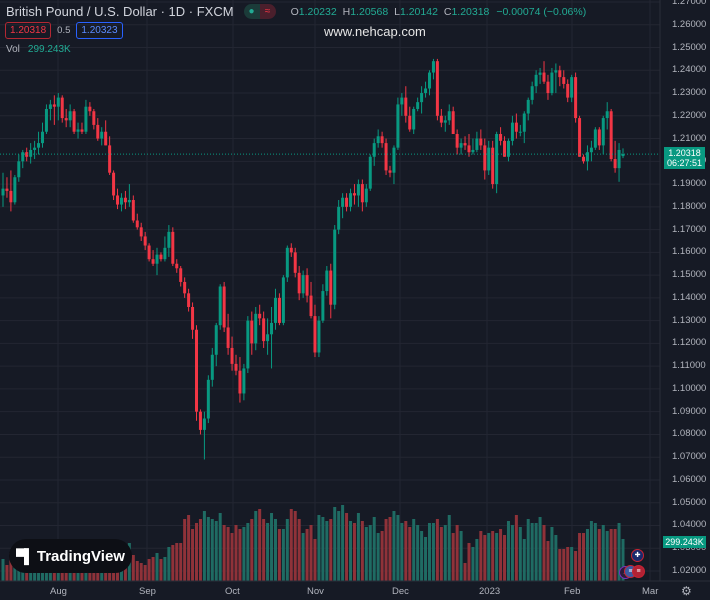 This screenshot has width=710, height=600. What do you see at coordinates (541, 11) in the screenshot?
I see `change-value: −0.00074 (−0.06%)` at bounding box center [541, 11].